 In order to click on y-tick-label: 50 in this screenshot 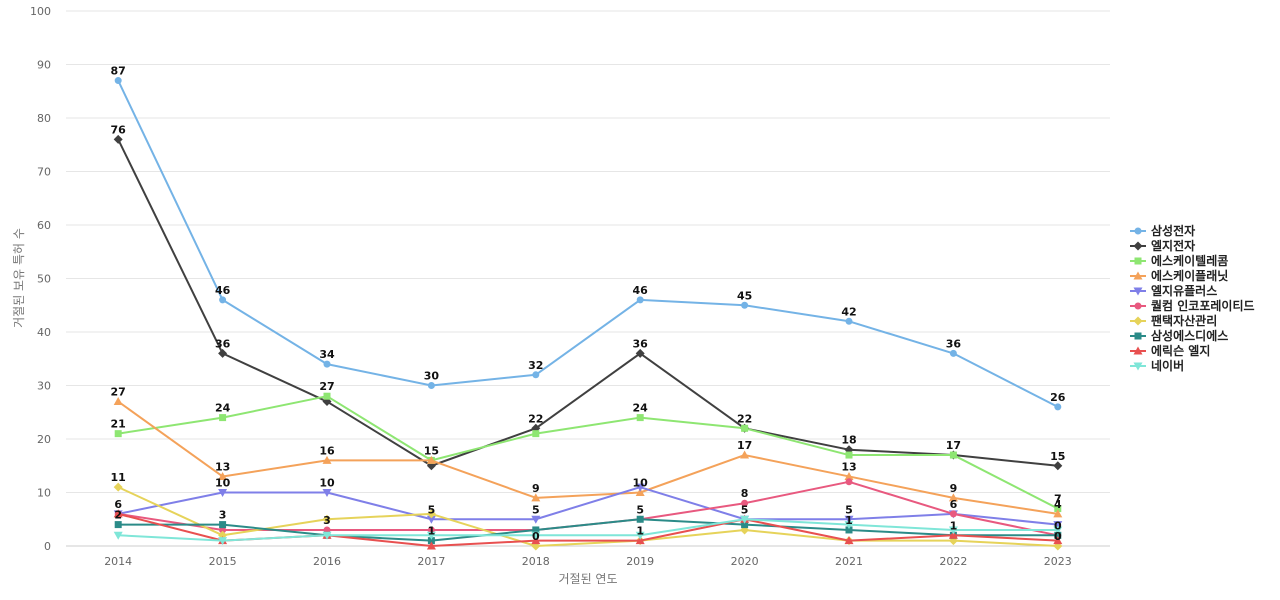, I will do `click(44, 279)`.